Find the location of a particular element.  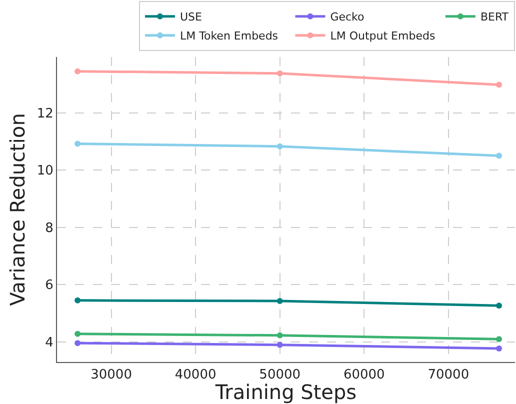

x-axis-title: Training Steps is located at coordinates (285, 392).